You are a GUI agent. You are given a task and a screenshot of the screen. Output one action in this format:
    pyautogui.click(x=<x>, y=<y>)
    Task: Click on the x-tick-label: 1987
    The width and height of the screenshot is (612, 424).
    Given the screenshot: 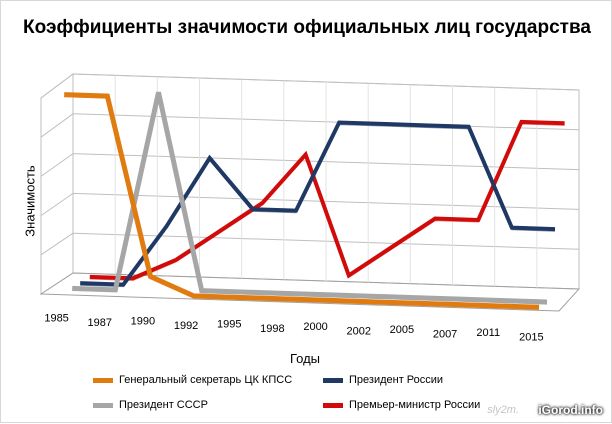 What is the action you would take?
    pyautogui.click(x=100, y=323)
    